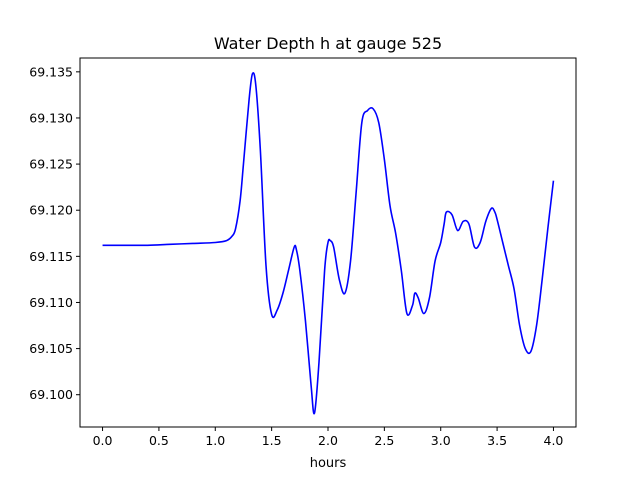  I want to click on y-tick-label: 69.125, so click(51, 164).